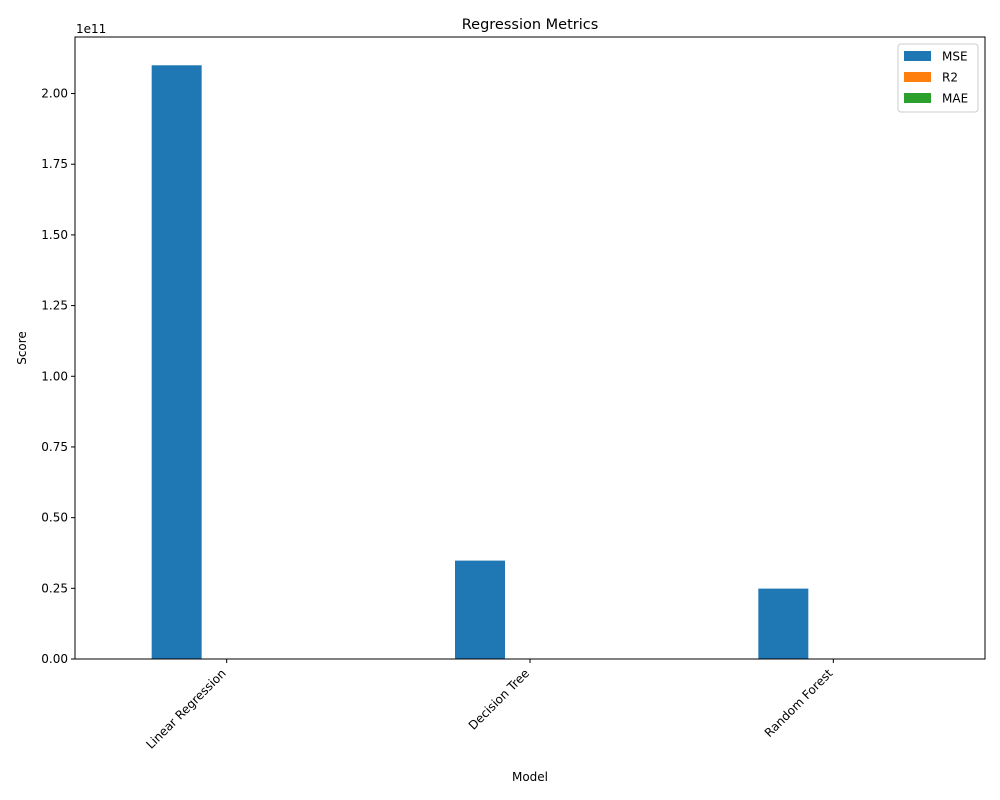  What do you see at coordinates (955, 57) in the screenshot?
I see `legend-label-mse: MSE` at bounding box center [955, 57].